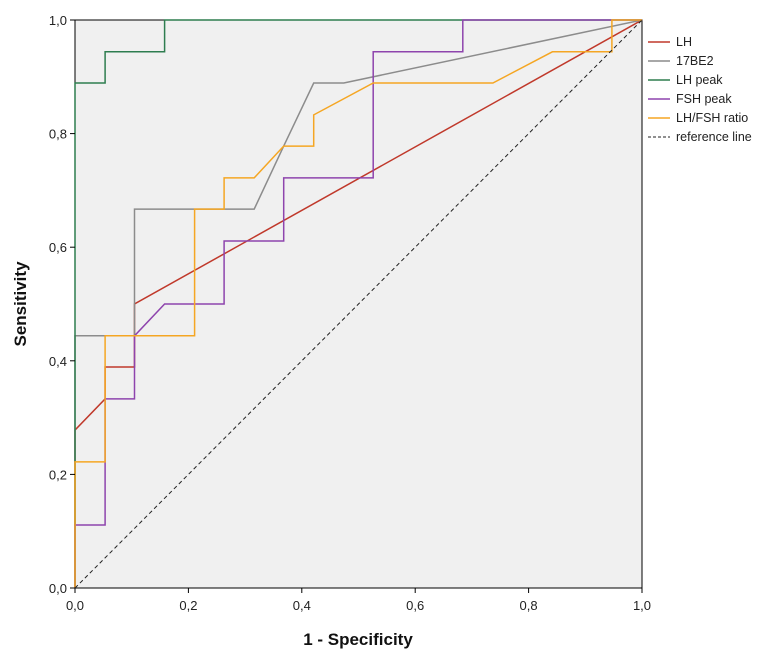  Describe the element at coordinates (415, 605) in the screenshot. I see `x-tick-label: 0,6` at that location.